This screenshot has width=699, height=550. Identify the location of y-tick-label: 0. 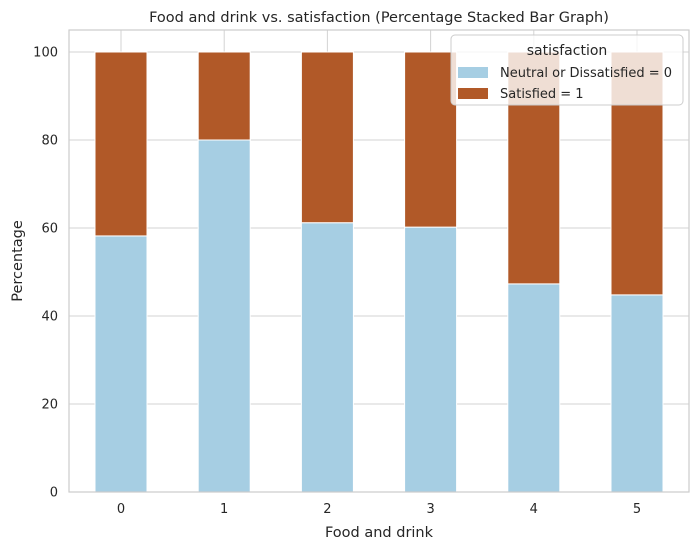
(54, 493).